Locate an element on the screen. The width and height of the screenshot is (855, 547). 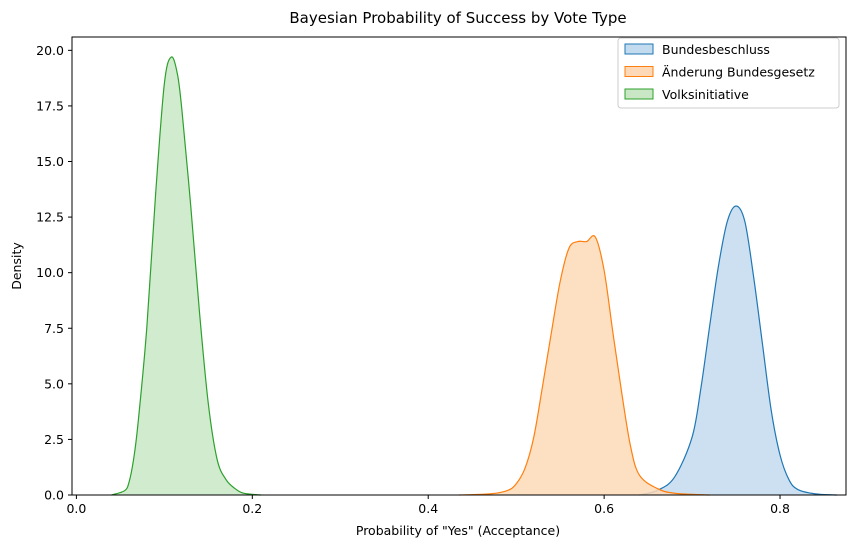
x-tick-label: 0.0 is located at coordinates (76, 508).